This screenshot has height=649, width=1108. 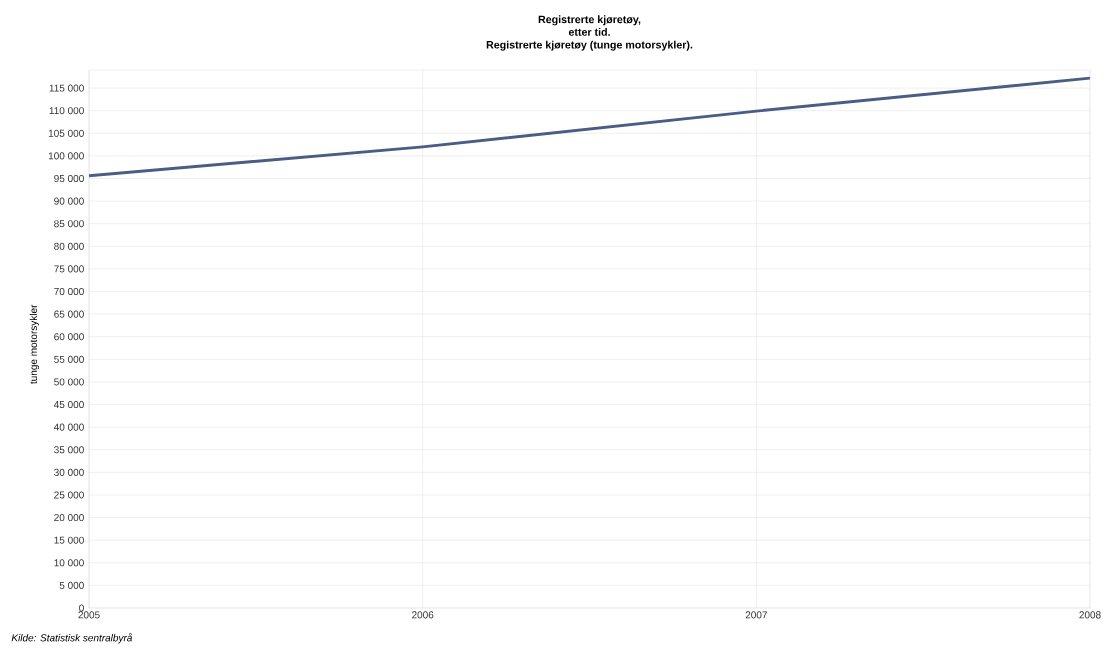 What do you see at coordinates (69, 540) in the screenshot?
I see `y-tick-label: 15 000` at bounding box center [69, 540].